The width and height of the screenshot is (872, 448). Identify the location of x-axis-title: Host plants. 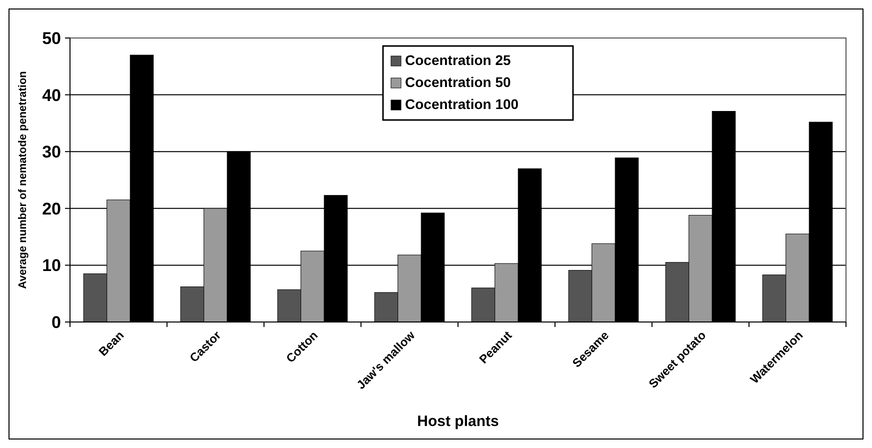
(458, 421).